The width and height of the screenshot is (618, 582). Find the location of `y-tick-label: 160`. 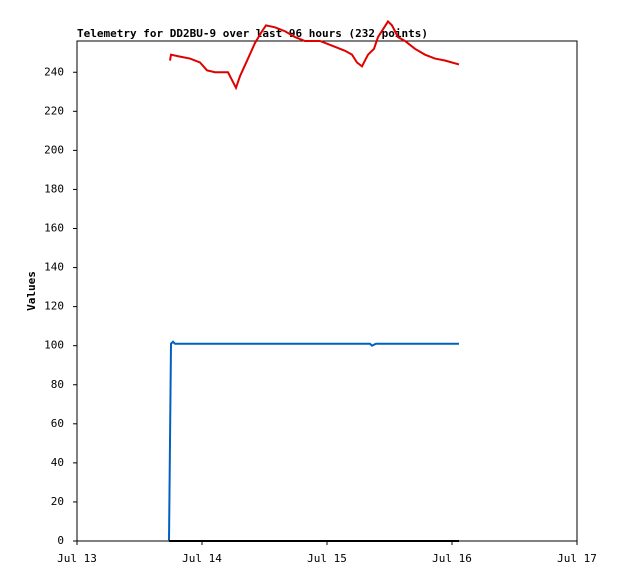

y-tick-label: 160 is located at coordinates (54, 228).